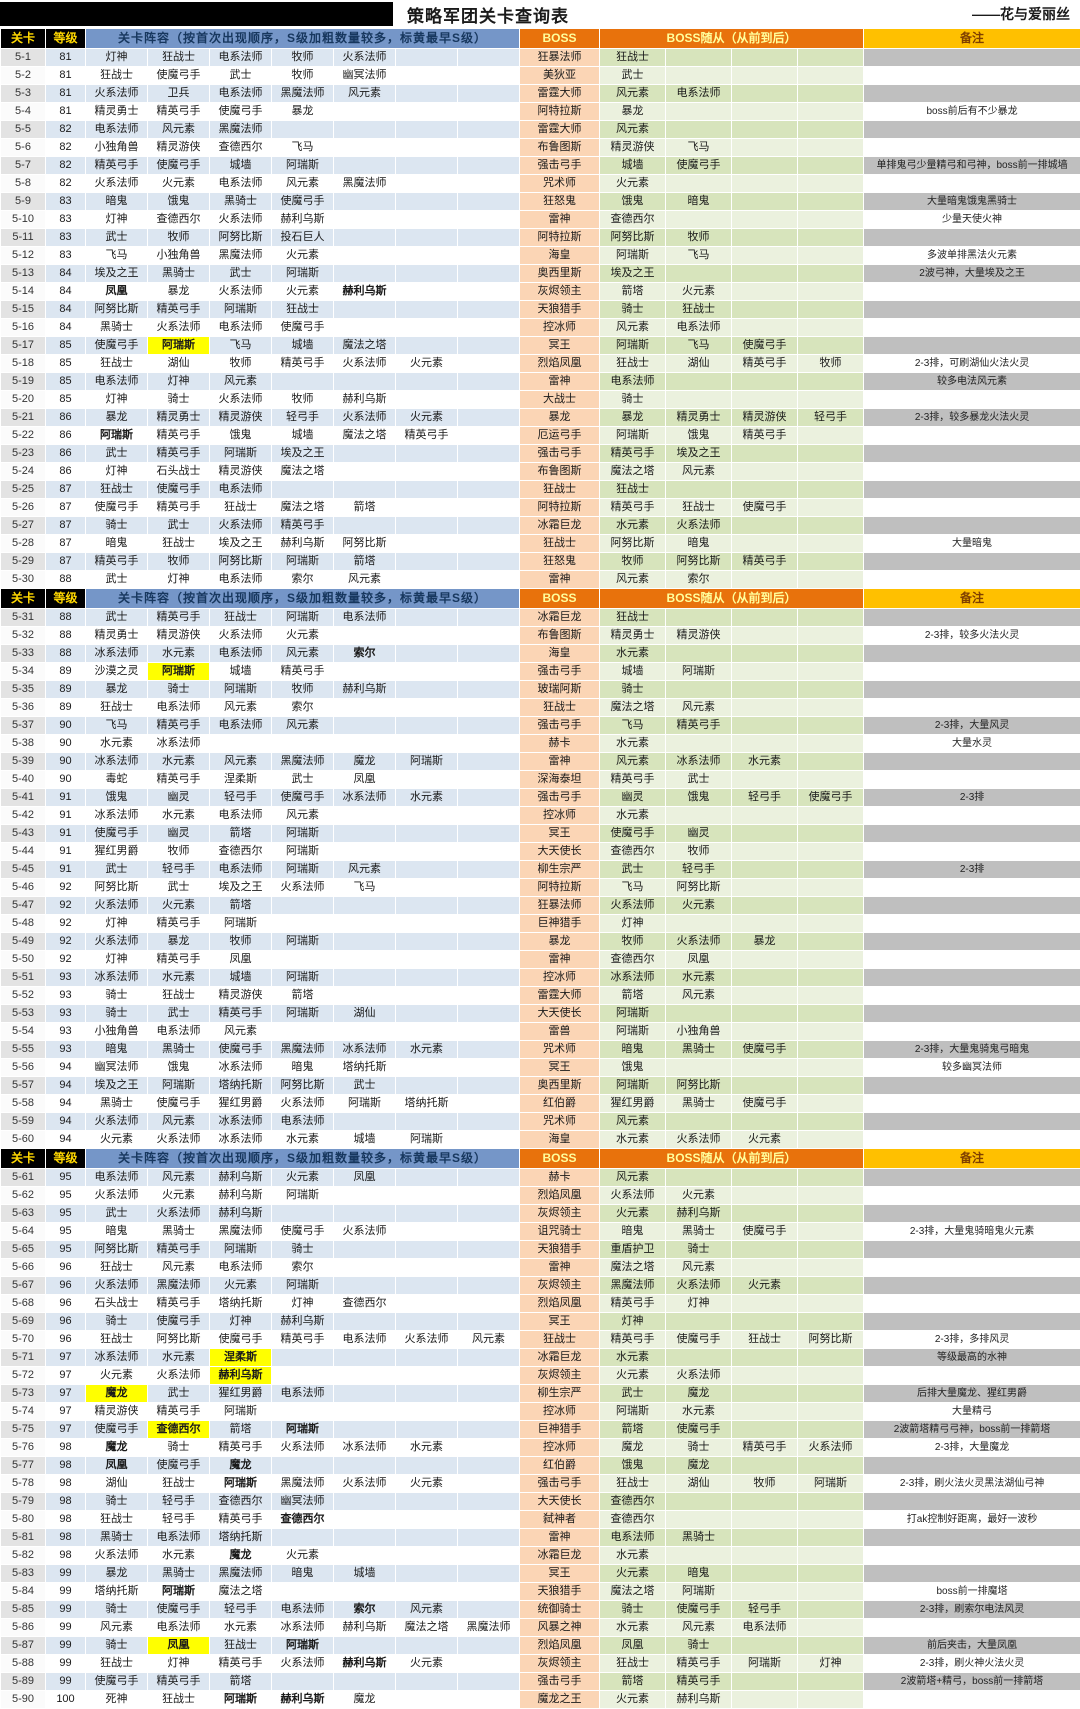 The image size is (1080, 1709). Describe the element at coordinates (560, 1250) in the screenshot. I see `boss-cell: 天狼猎手` at that location.